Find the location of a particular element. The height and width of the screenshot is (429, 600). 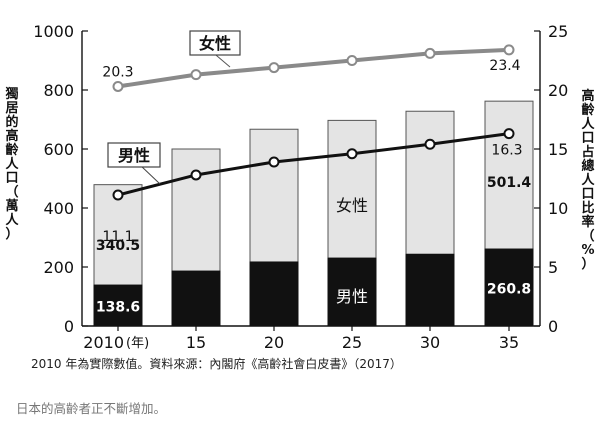

axis-label-char: 居 is located at coordinates (12, 108).